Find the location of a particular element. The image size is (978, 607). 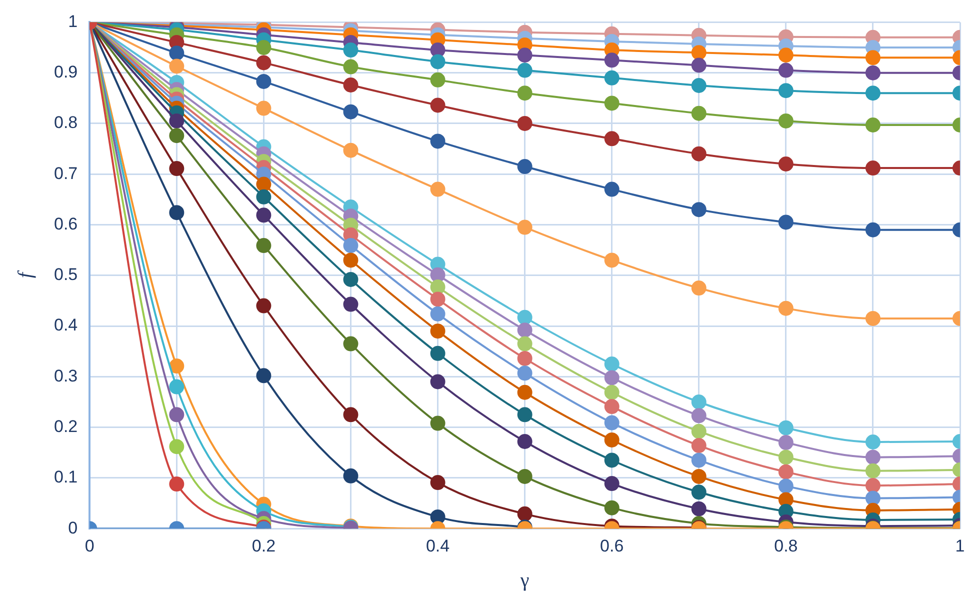

x-tick-label: 0 is located at coordinates (89, 546).